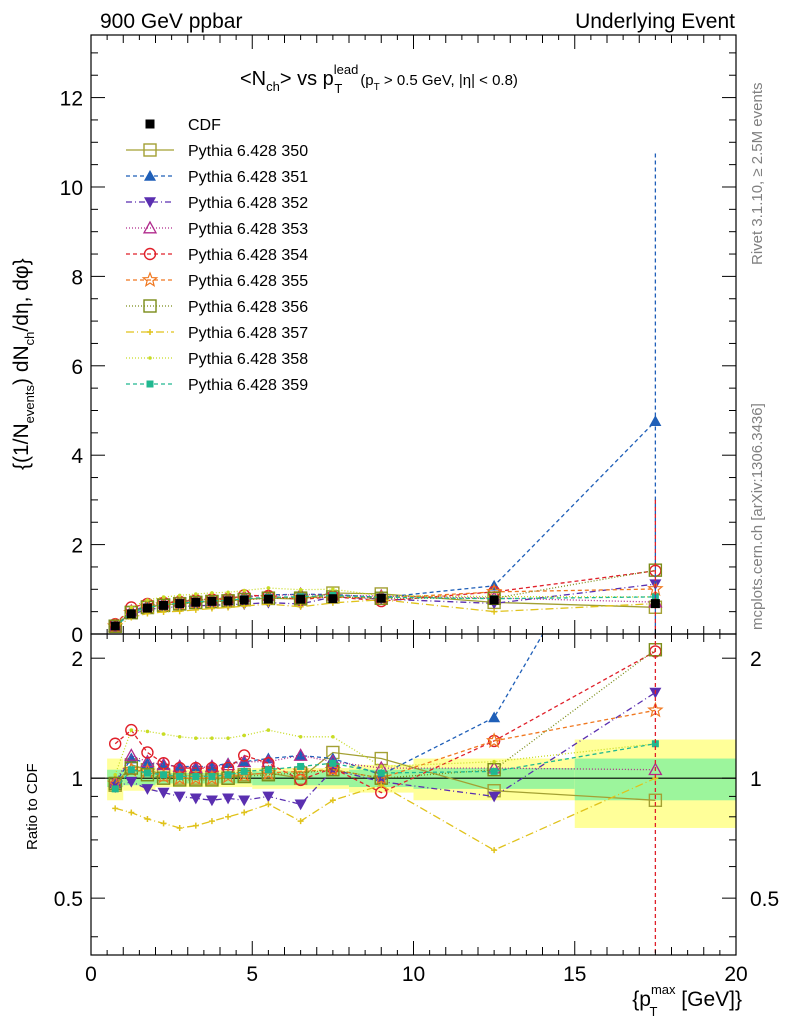  Describe the element at coordinates (248, 281) in the screenshot. I see `legend-label-6: Pythia 6.428 355` at that location.